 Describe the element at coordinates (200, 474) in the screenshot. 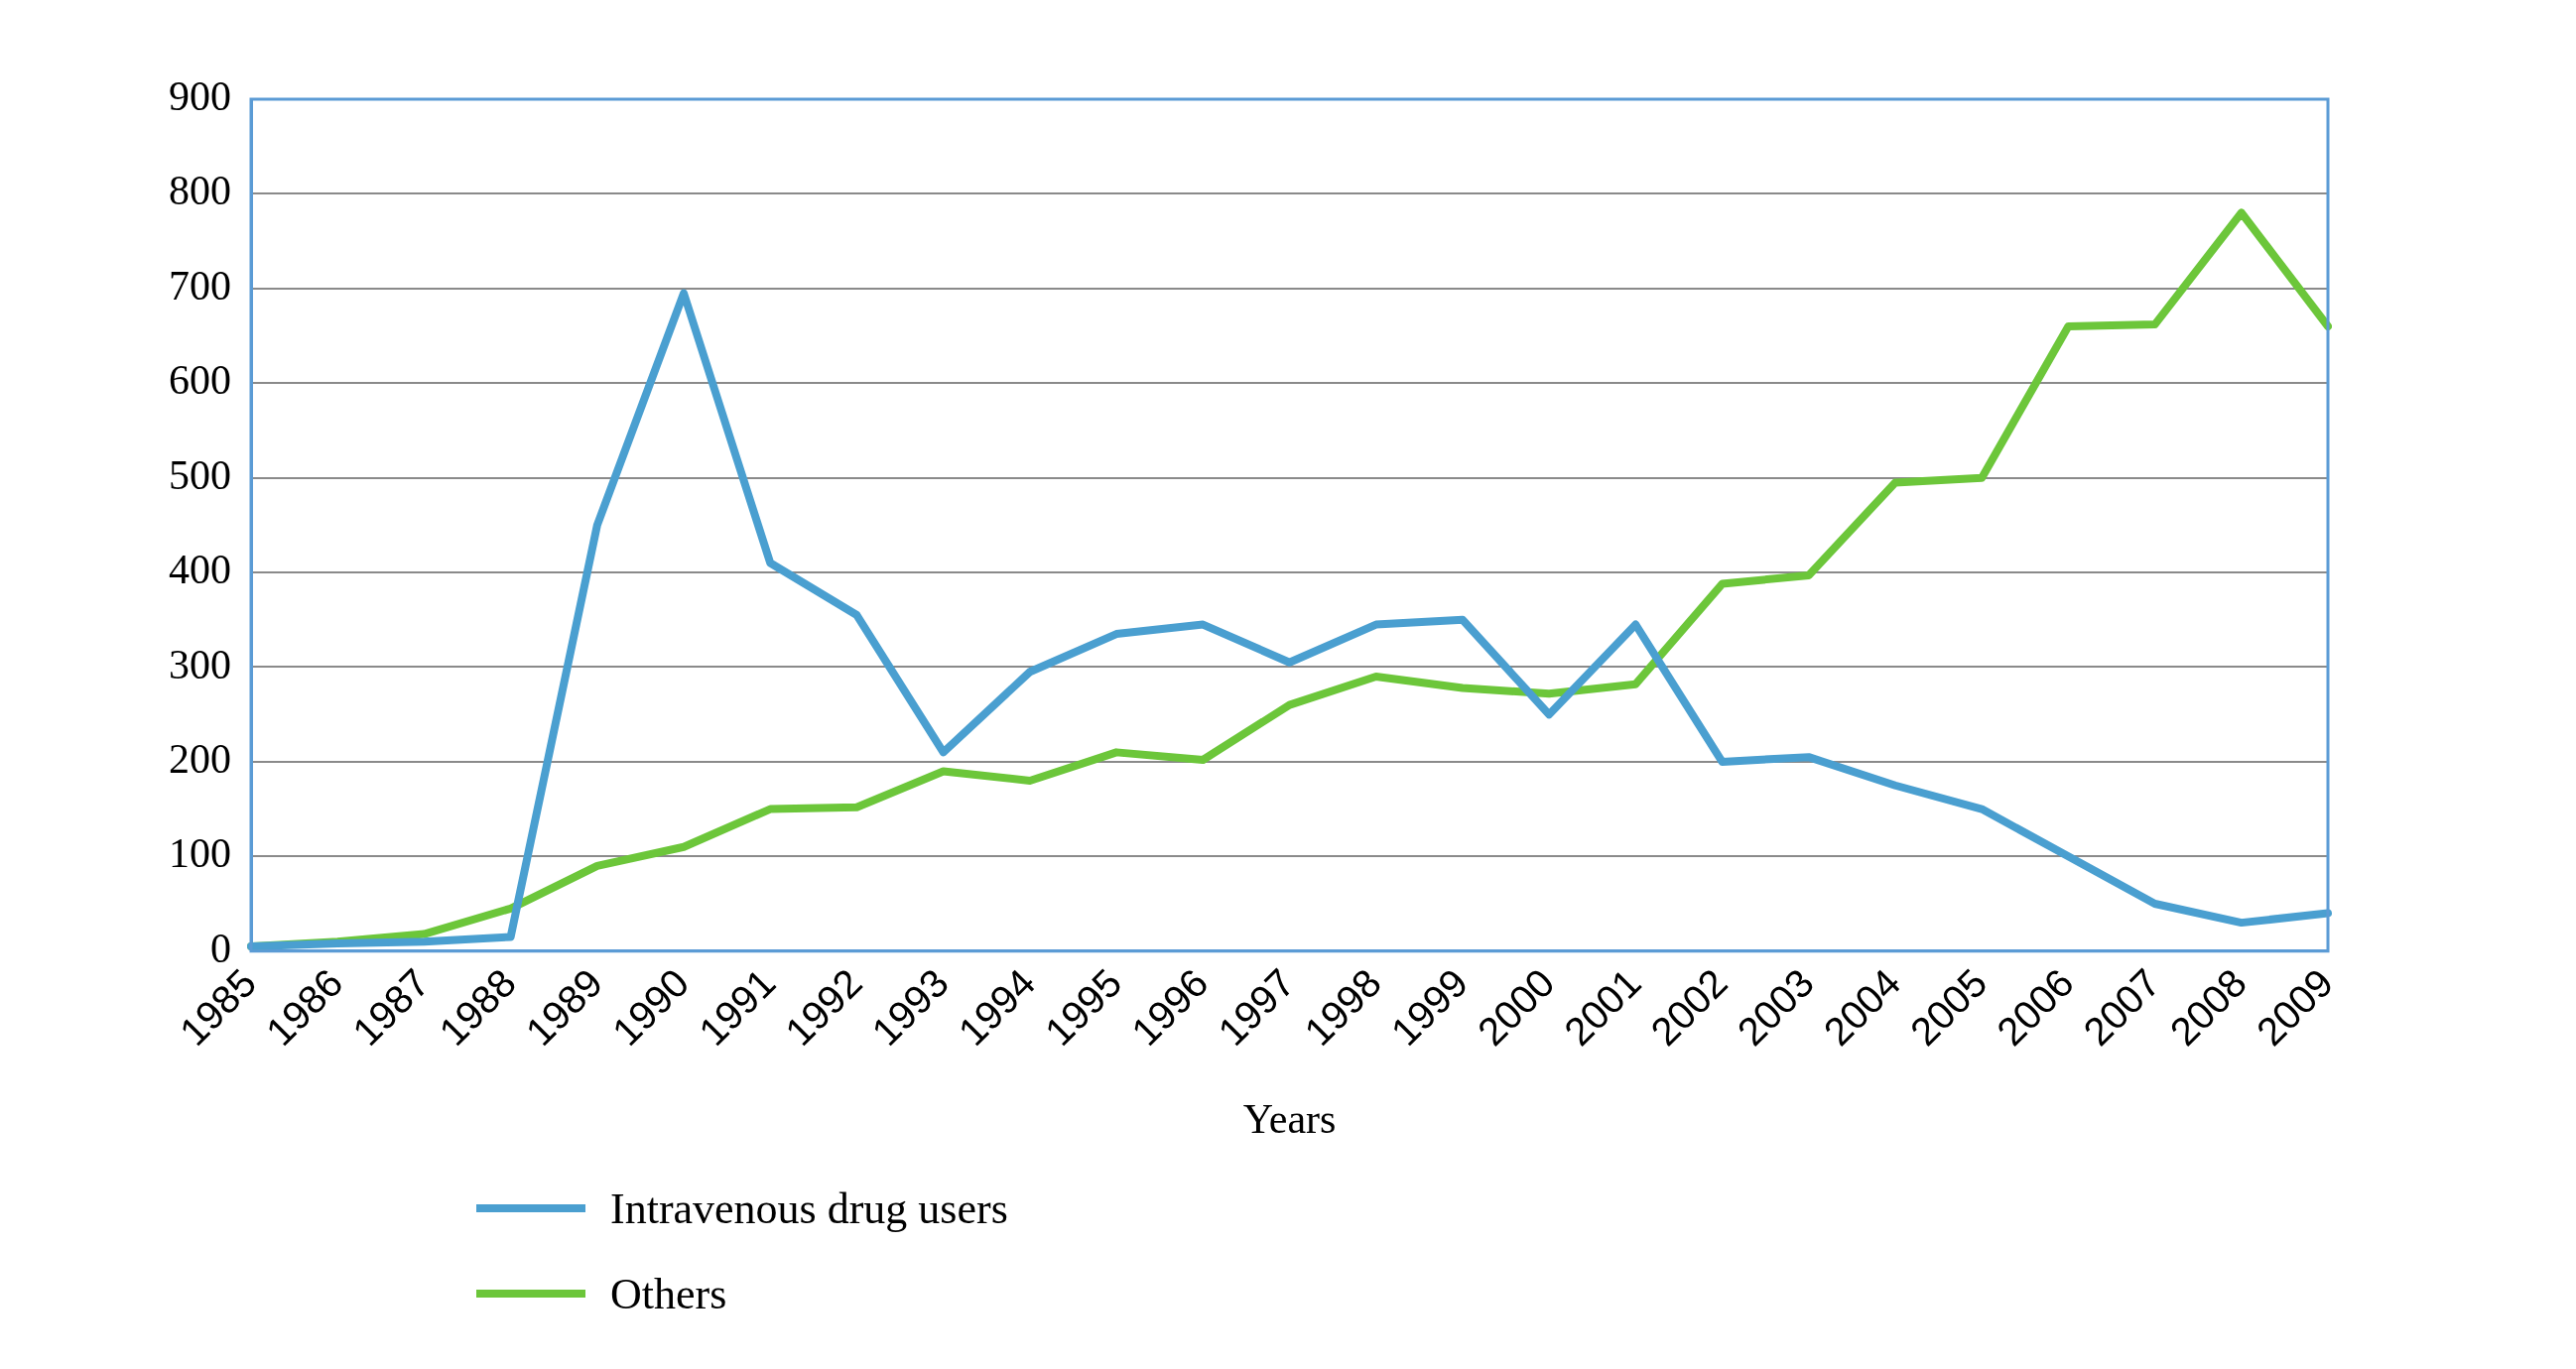

I see `y-tick-label: 500` at that location.